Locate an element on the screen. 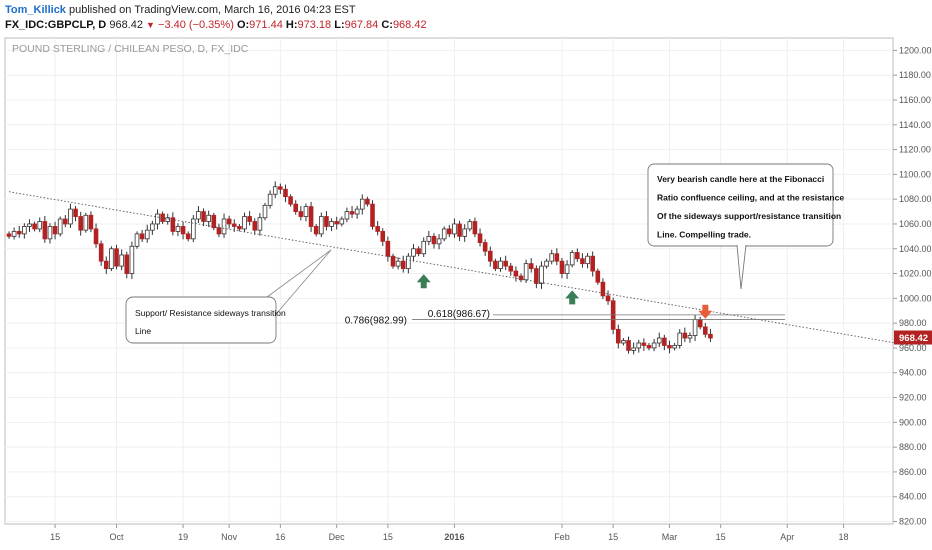 The height and width of the screenshot is (550, 932). time-axis: 15 Oct 19 Nov 16 Dec 15 2016 Feb 15 Mar 15 Apr 18 is located at coordinates (449, 533).